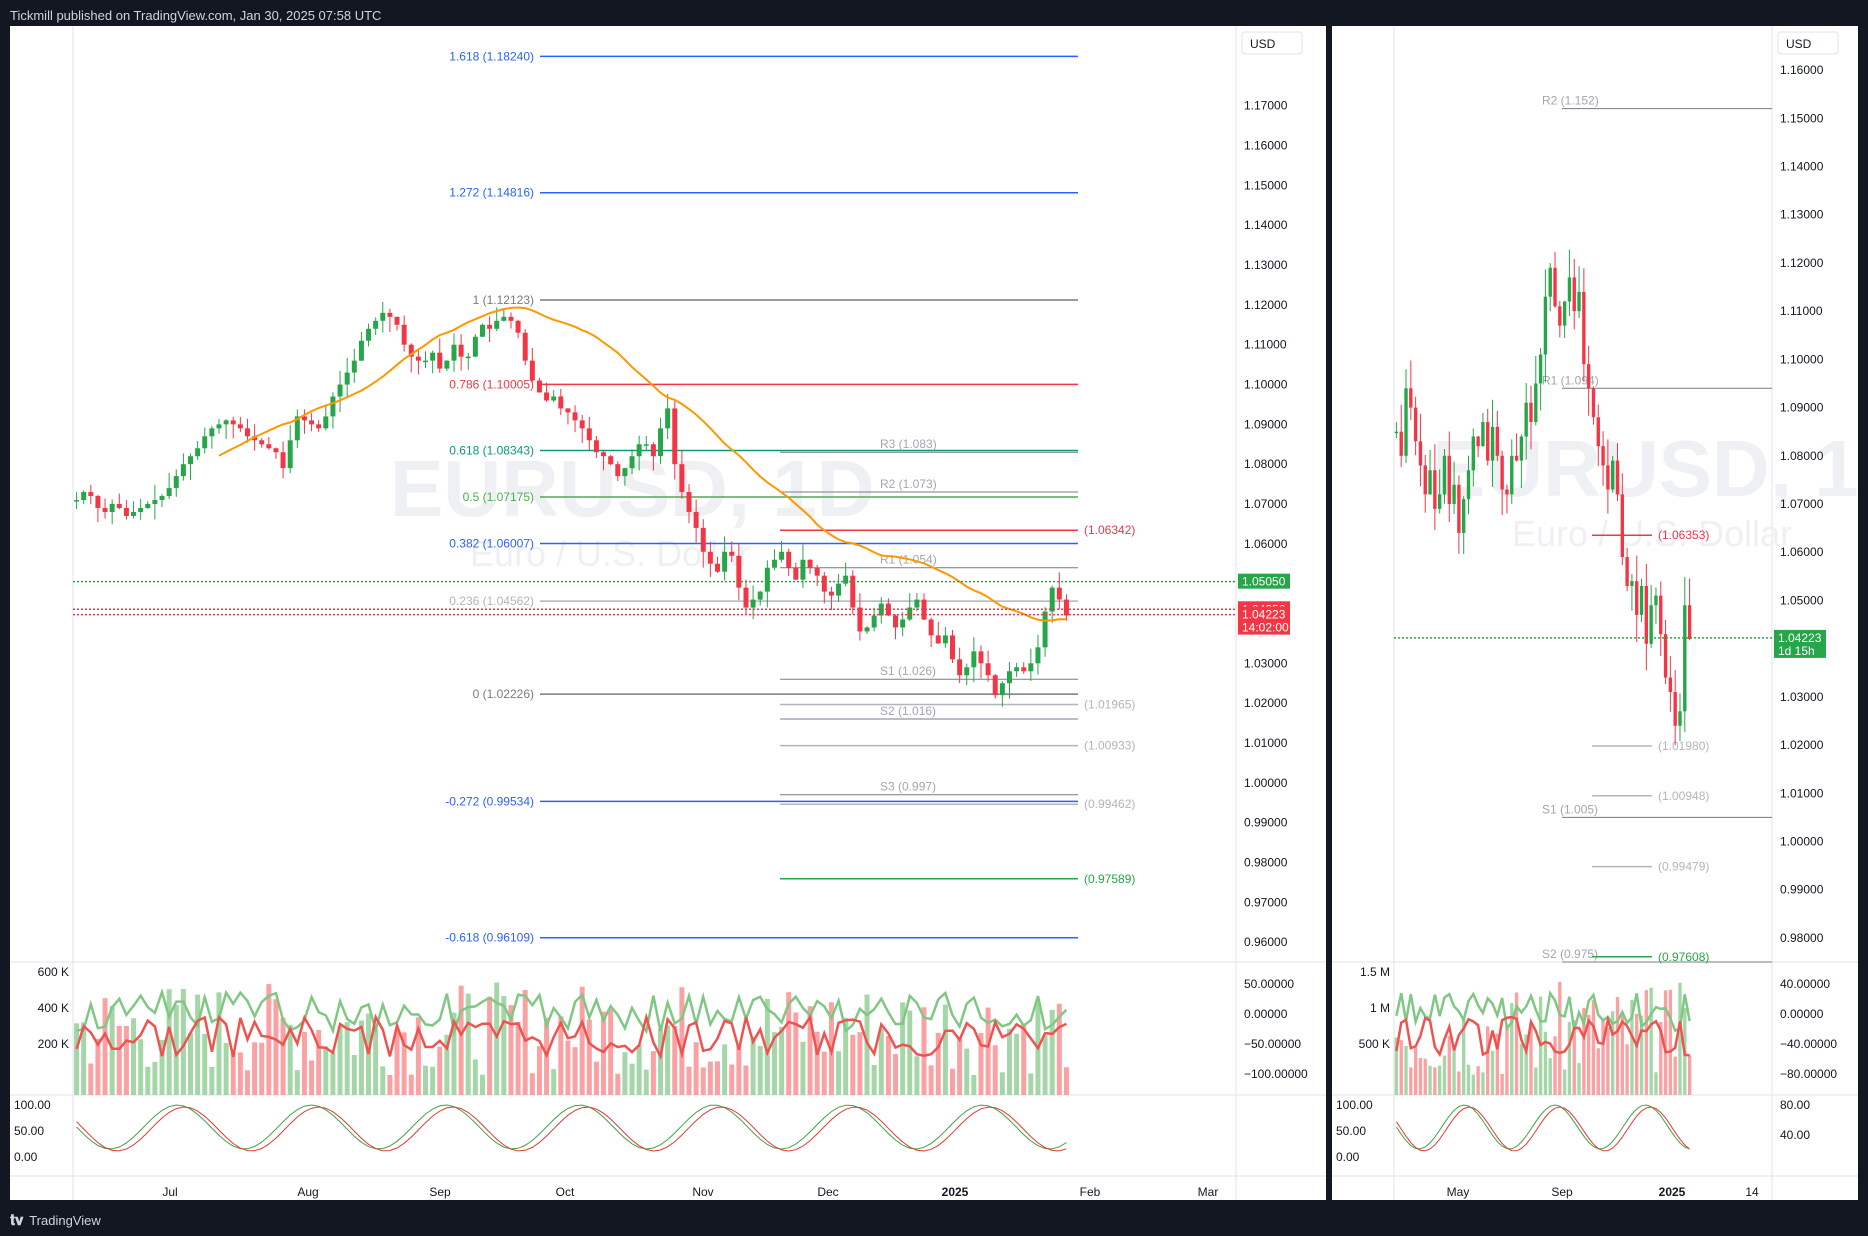  I want to click on oscillator-red-line, so click(1542, 1036).